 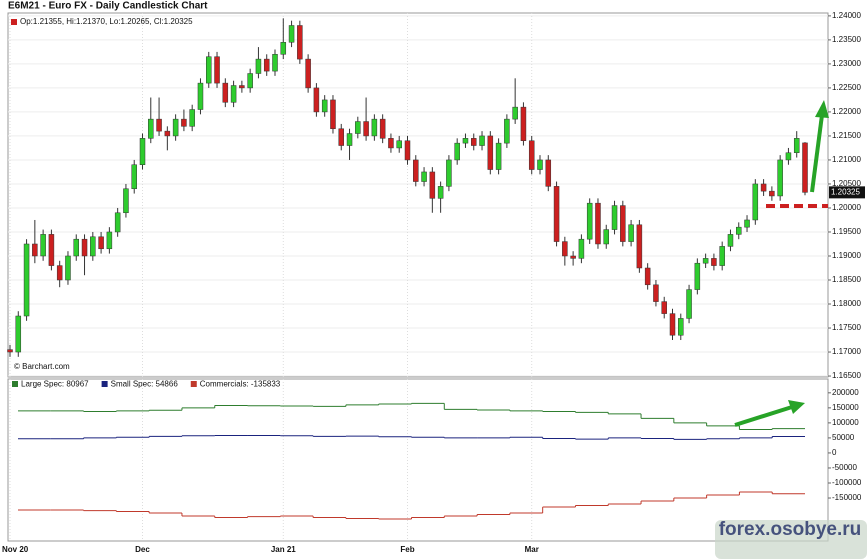 I want to click on x-tick-label: Feb, so click(x=407, y=549).